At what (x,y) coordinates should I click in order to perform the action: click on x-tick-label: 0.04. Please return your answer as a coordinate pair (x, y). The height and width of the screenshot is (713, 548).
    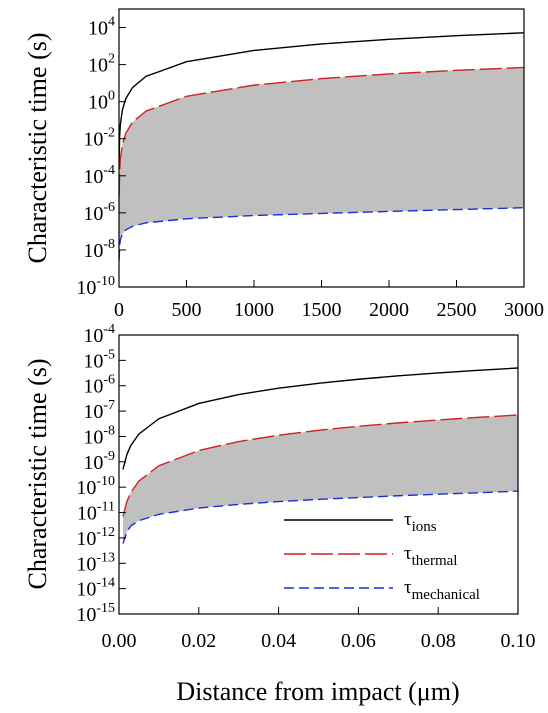
    Looking at the image, I should click on (278, 641).